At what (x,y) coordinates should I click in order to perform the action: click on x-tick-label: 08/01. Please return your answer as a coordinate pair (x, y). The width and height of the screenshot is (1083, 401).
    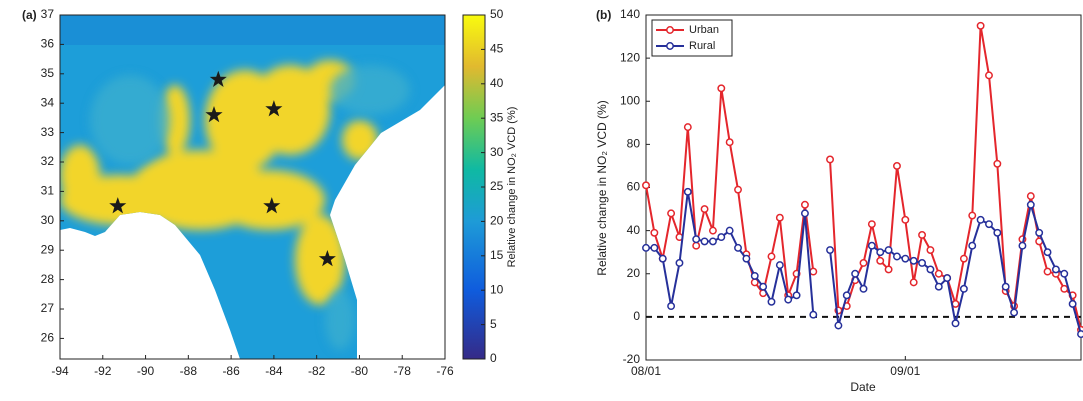
    Looking at the image, I should click on (646, 371).